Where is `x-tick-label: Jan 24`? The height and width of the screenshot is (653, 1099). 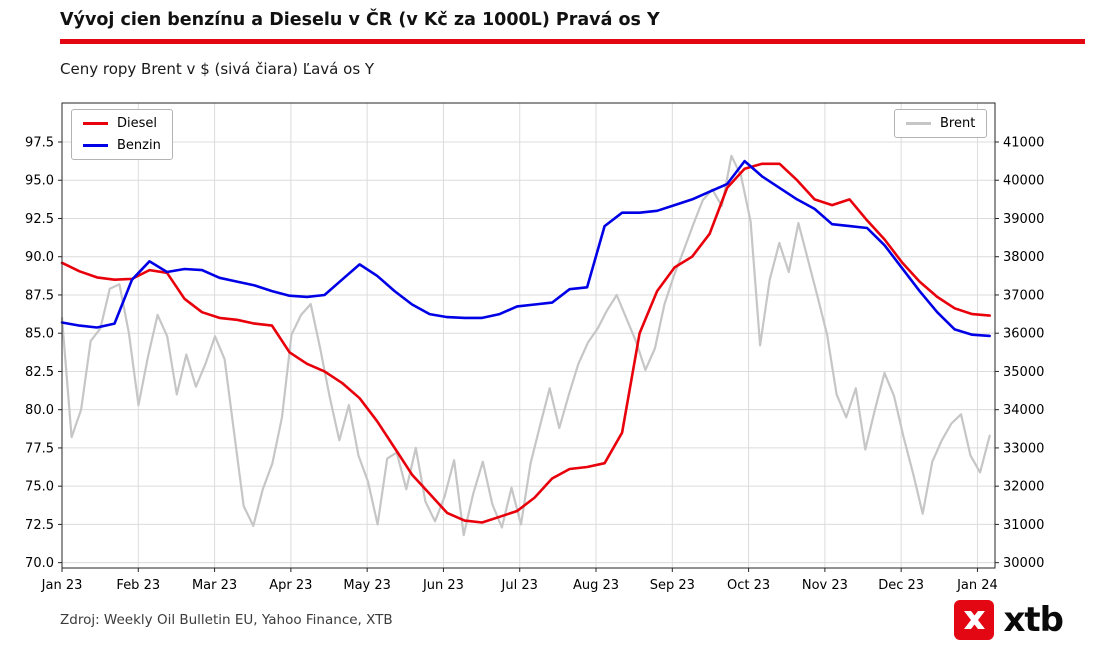 x-tick-label: Jan 24 is located at coordinates (977, 585).